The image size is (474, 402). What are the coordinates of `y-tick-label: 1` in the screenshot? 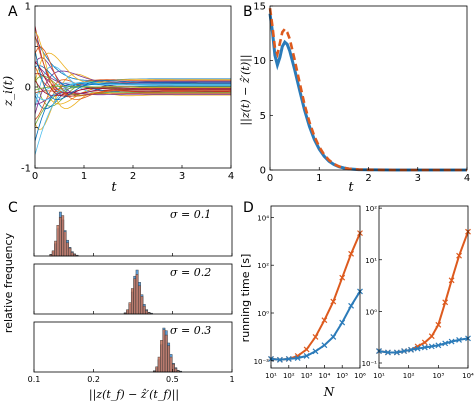 It's located at (28, 7).